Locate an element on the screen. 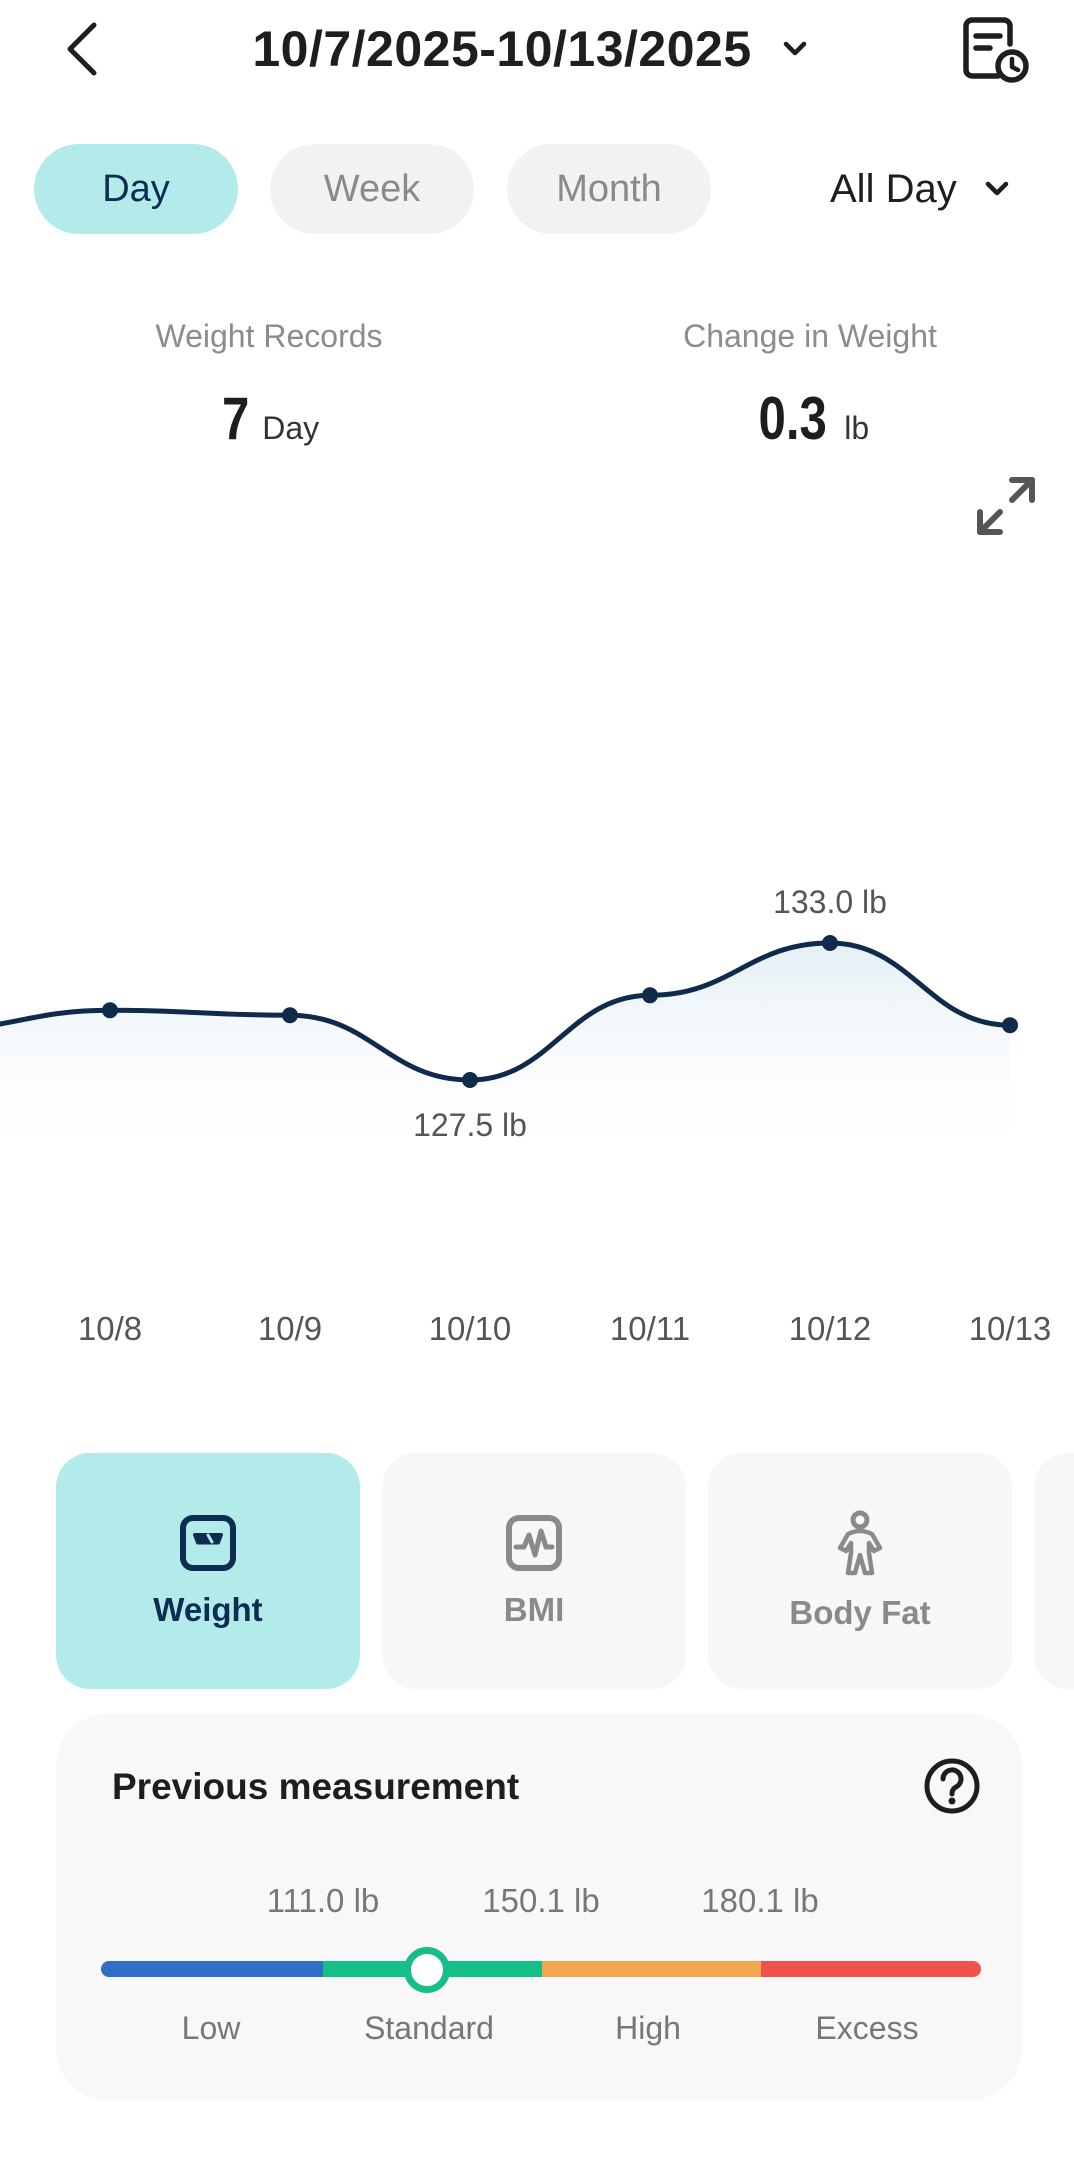 The image size is (1074, 2166). expand-chart-button is located at coordinates (1006, 506).